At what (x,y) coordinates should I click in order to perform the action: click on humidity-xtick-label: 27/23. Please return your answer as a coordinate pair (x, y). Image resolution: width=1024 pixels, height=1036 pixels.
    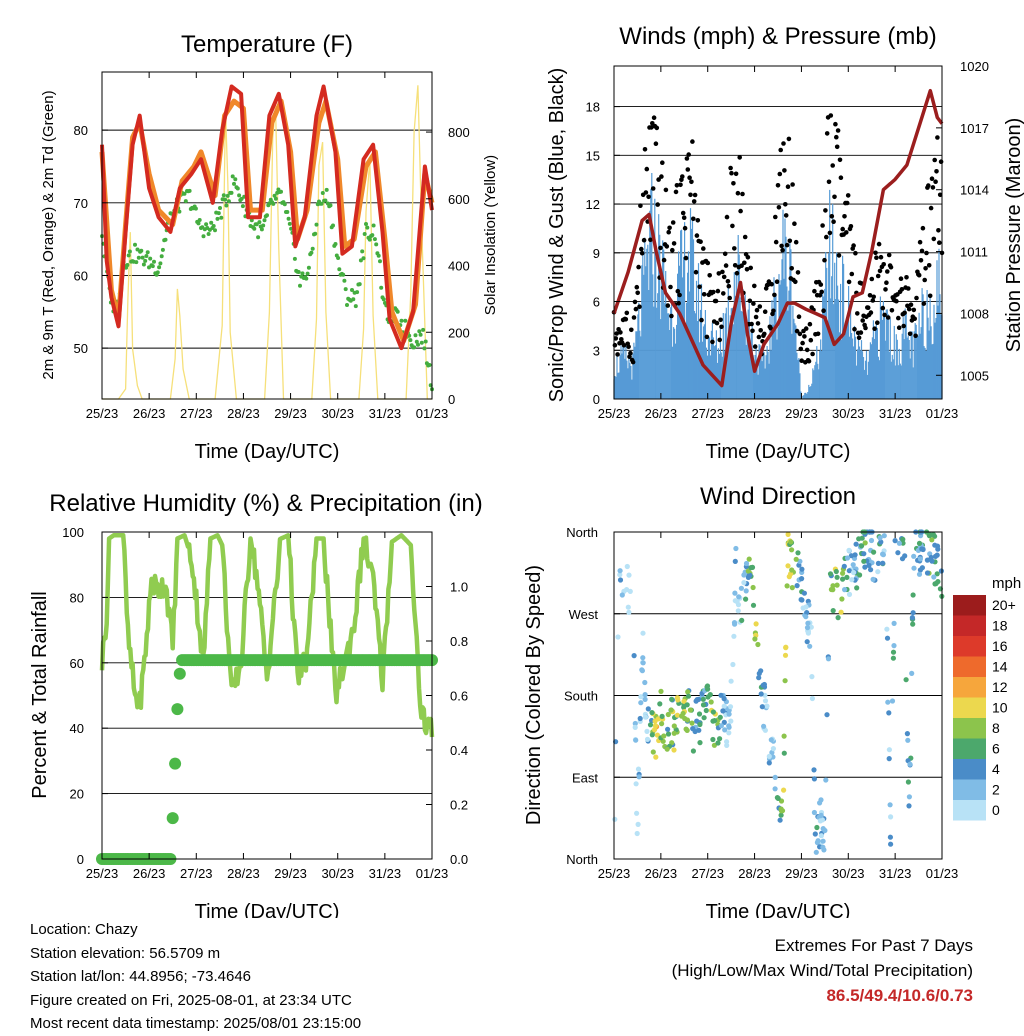
    Looking at the image, I should click on (196, 873).